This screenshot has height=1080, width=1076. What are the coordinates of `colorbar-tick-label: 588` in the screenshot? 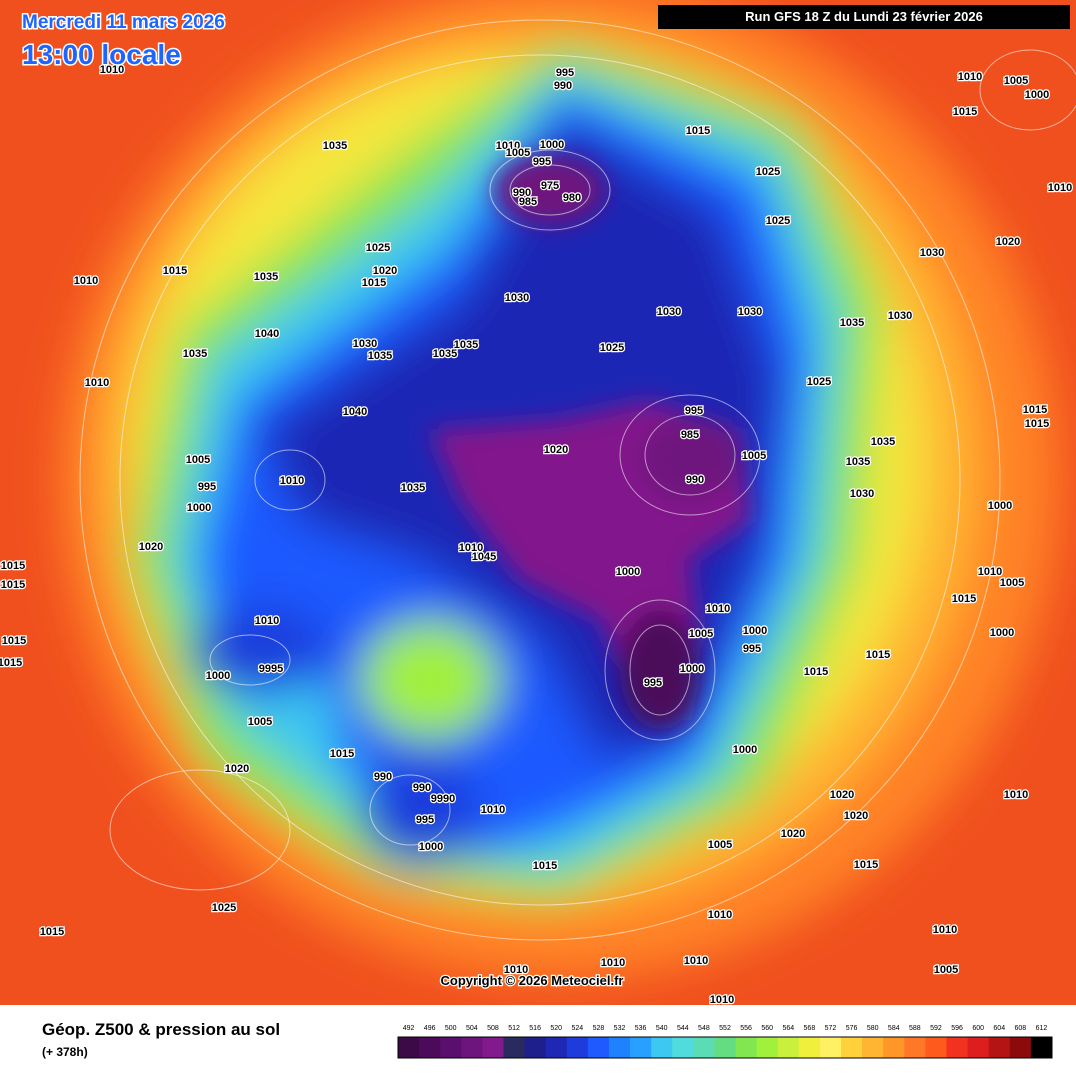 It's located at (915, 1028).